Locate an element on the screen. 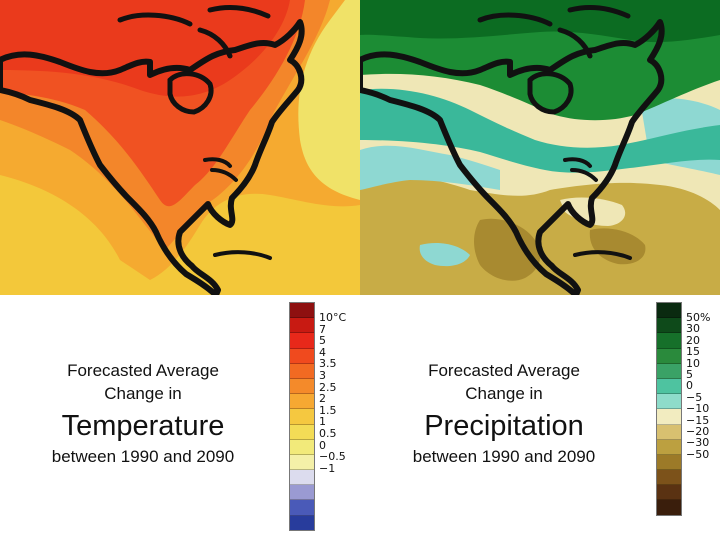 This screenshot has width=720, height=540. temperature-legend-label: 2.5 is located at coordinates (328, 387).